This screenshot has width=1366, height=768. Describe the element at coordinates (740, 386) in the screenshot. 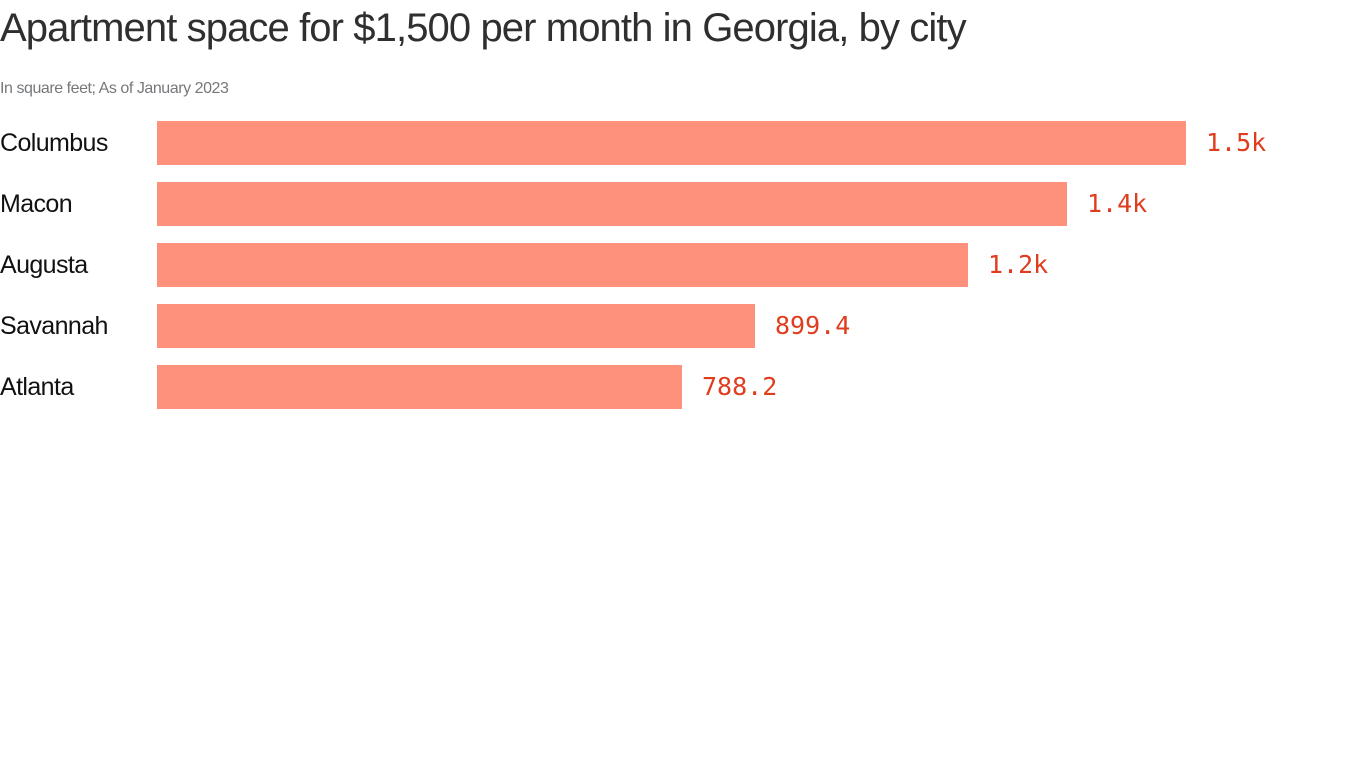

I see `bar-value-label: 788.2` at that location.